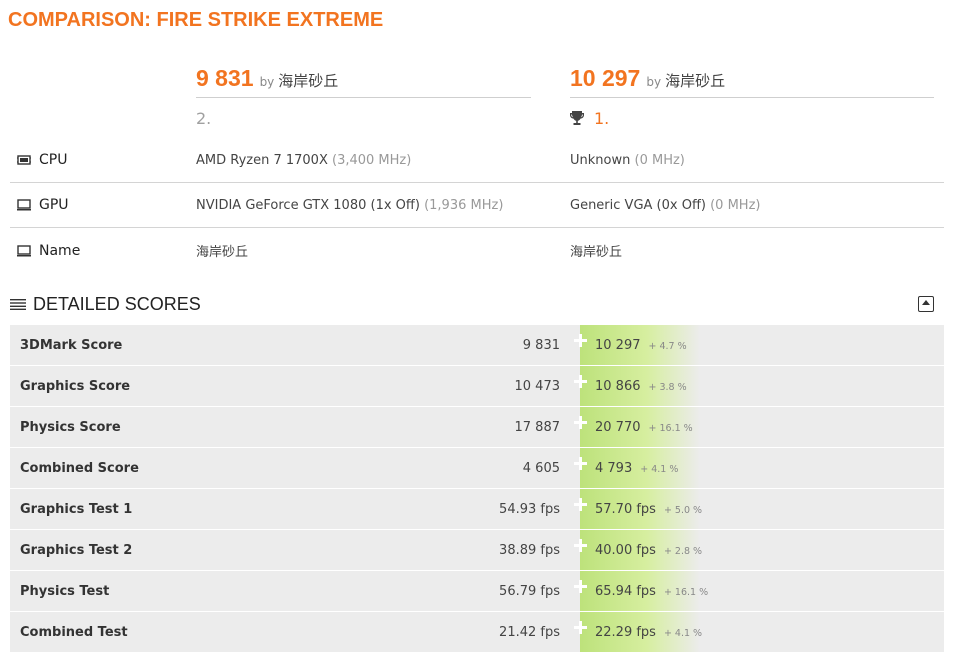 Image resolution: width=956 pixels, height=662 pixels. I want to click on score-value-b: 65.94 fps + 16.1 %, so click(651, 591).